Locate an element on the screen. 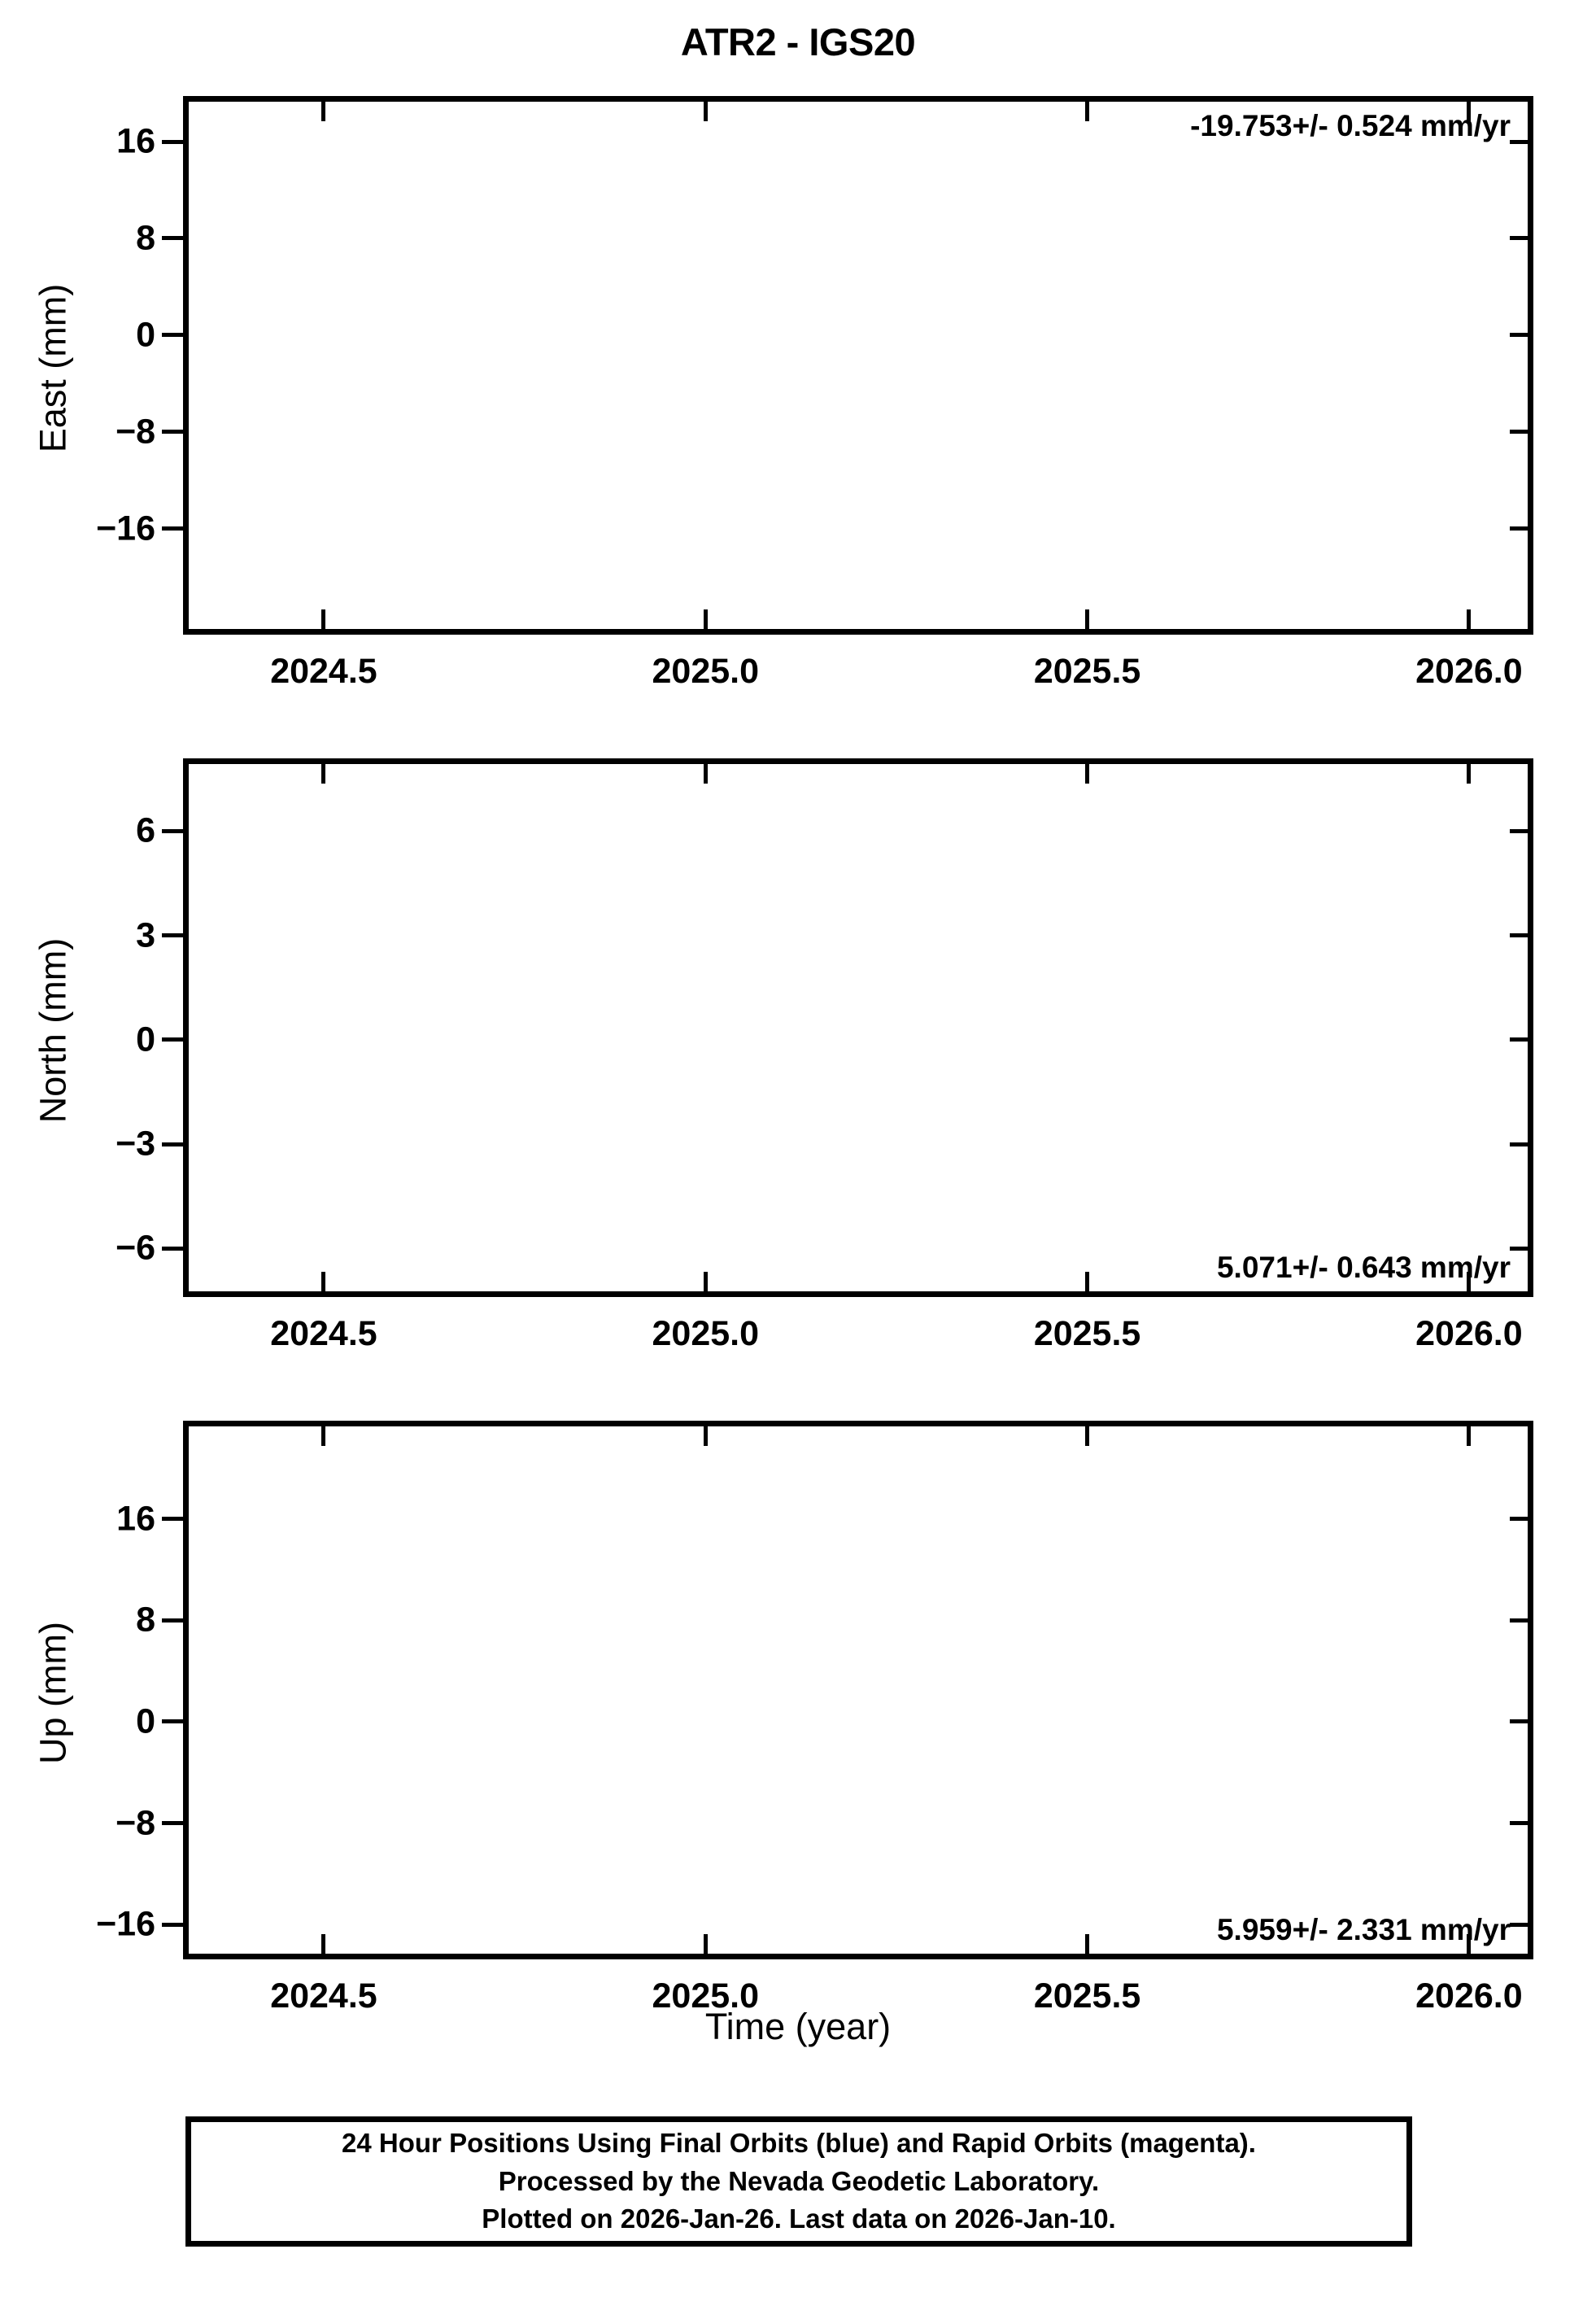 The image size is (1596, 2306). page-title: ATR2 - IGS20 is located at coordinates (798, 41).